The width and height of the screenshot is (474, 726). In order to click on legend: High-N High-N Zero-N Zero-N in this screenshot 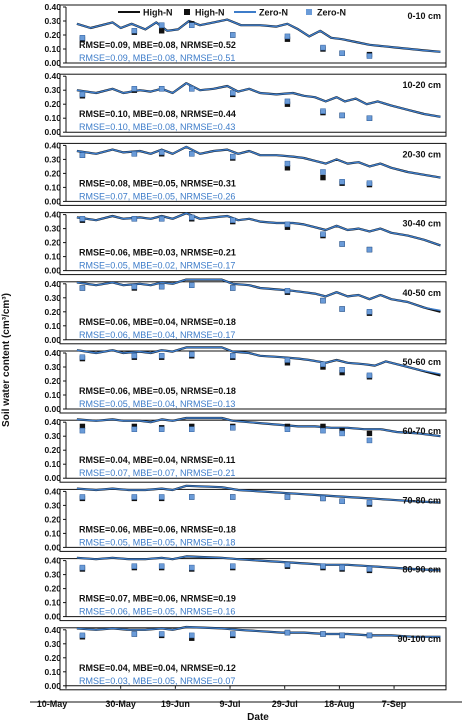, I will do `click(232, 13)`.